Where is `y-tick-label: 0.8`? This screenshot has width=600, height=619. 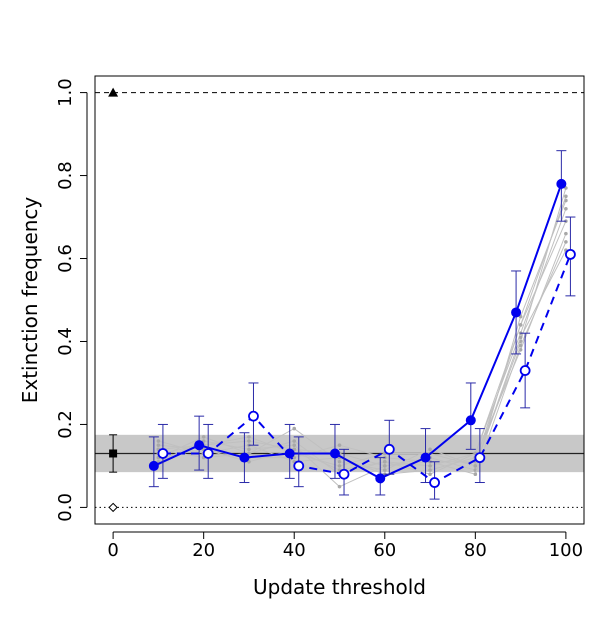 y-tick-label: 0.8 is located at coordinates (65, 175).